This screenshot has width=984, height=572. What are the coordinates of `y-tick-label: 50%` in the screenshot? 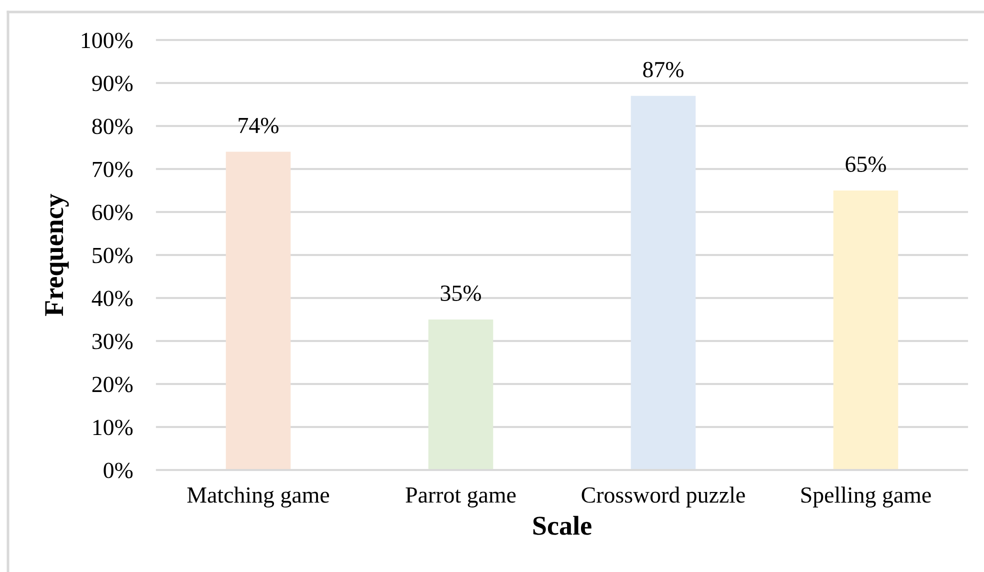 It's located at (112, 256).